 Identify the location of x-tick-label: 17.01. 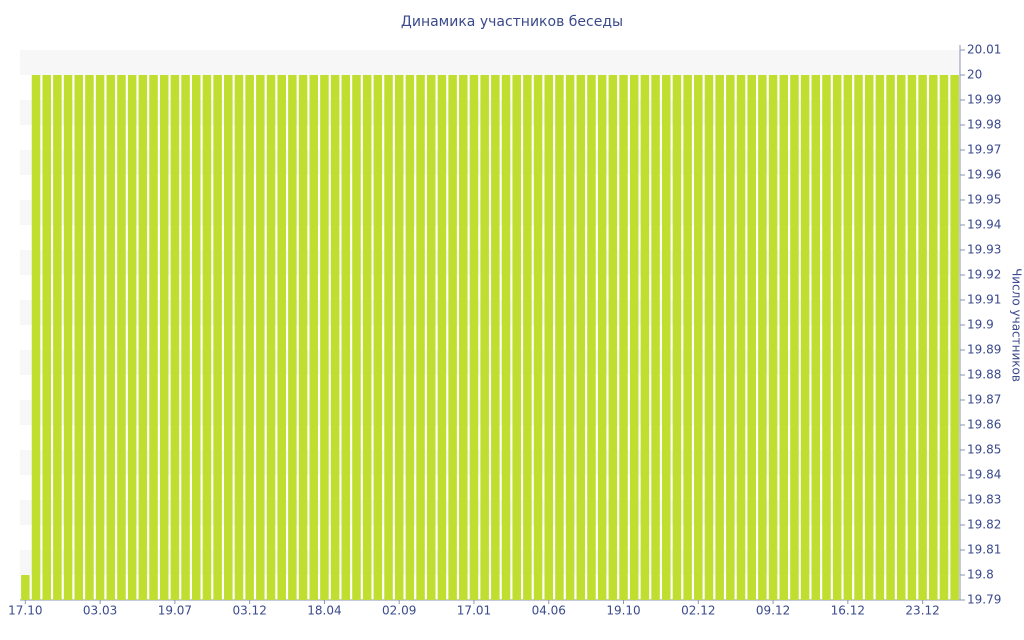
(474, 611).